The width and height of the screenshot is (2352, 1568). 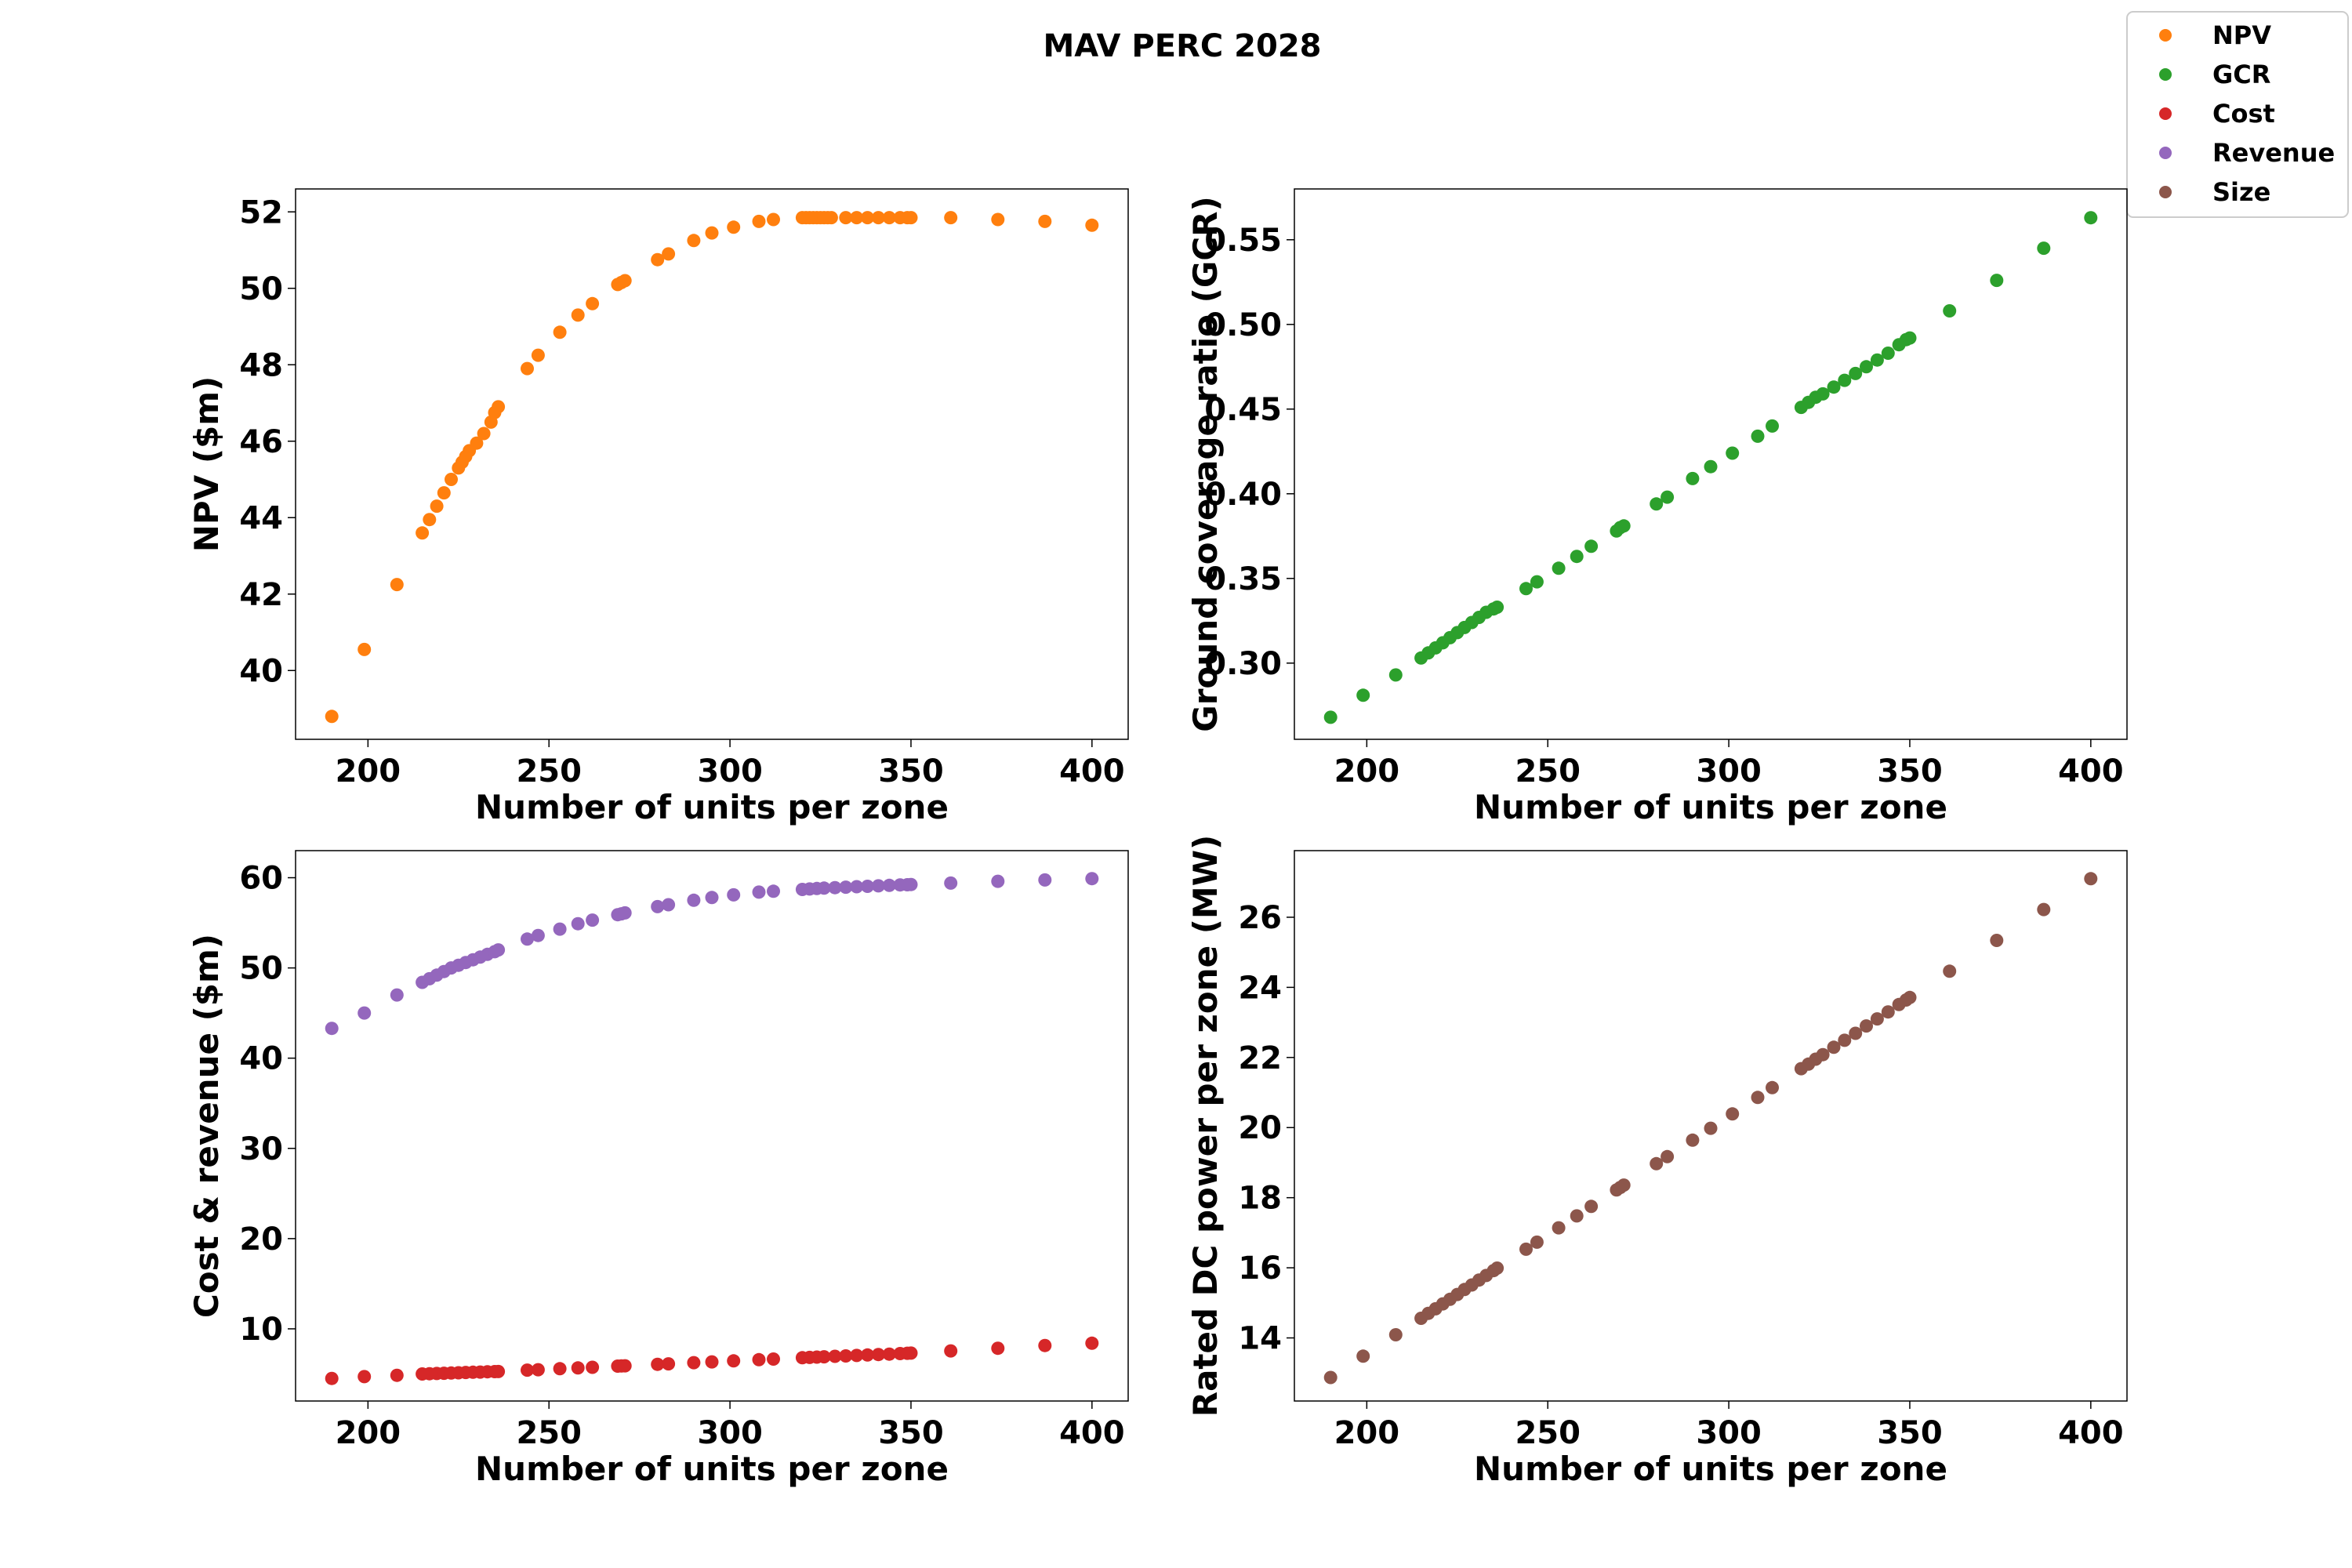 What do you see at coordinates (261, 212) in the screenshot?
I see `y-tick-label: 52` at bounding box center [261, 212].